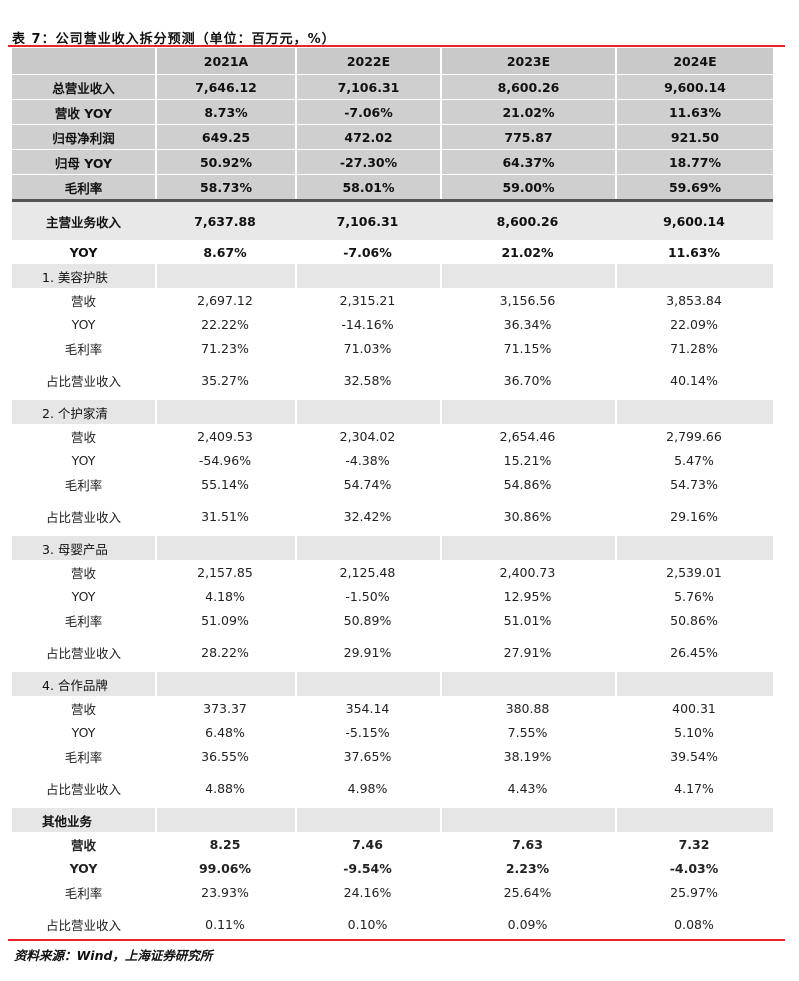  Describe the element at coordinates (367, 892) in the screenshot. I see `cell-2022E: 24.16%` at that location.